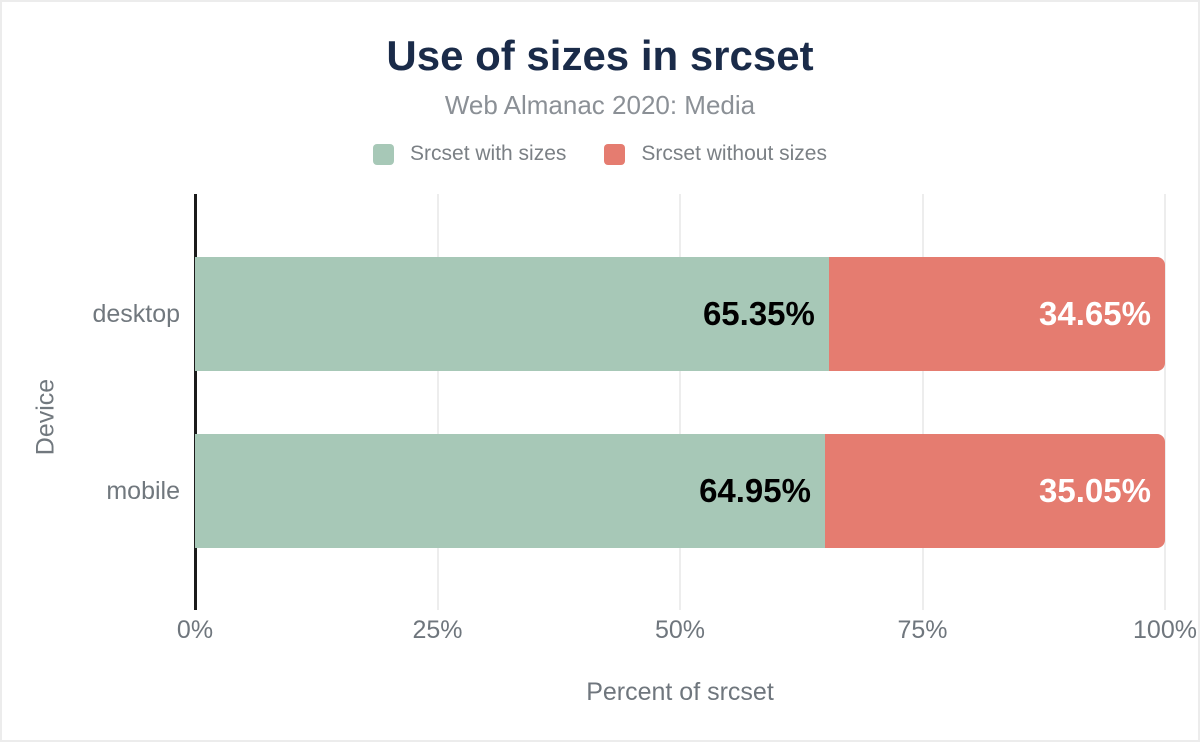 This screenshot has height=742, width=1200. I want to click on bar-segment-desktop-2: 34.65%, so click(996, 314).